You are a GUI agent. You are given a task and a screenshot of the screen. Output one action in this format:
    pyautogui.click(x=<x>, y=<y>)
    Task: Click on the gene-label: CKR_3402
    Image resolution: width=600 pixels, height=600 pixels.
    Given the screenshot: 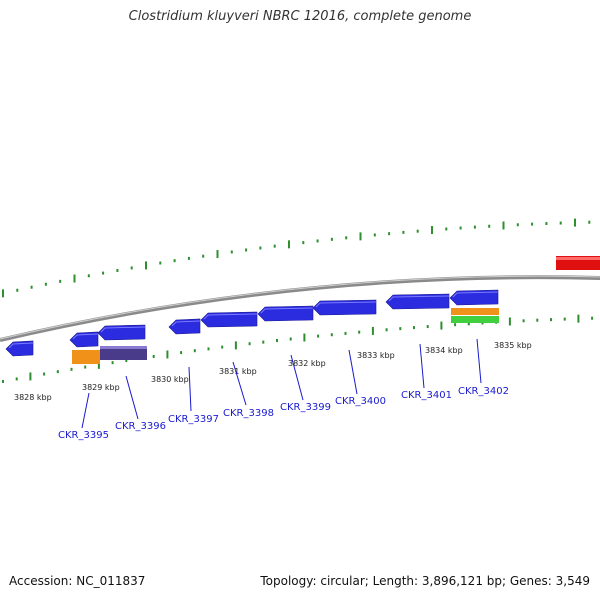 What is the action you would take?
    pyautogui.click(x=483, y=391)
    